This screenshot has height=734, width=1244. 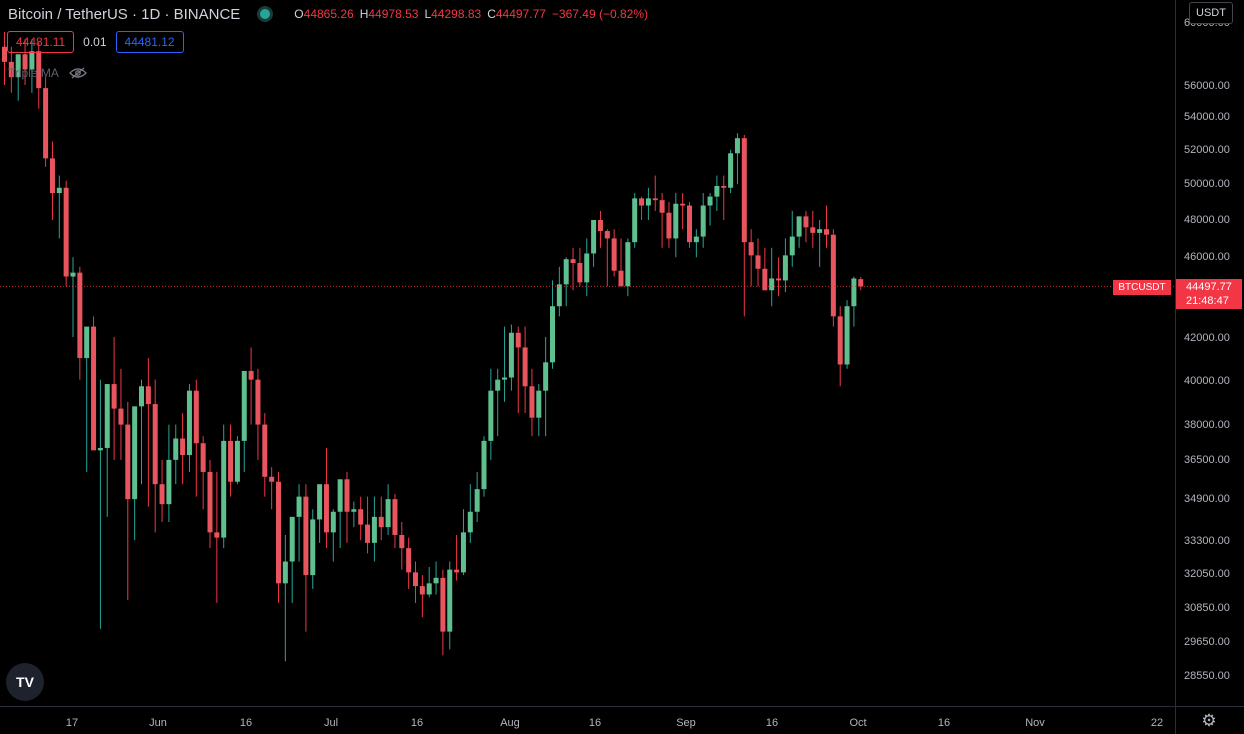 I want to click on price-tick-label: 56000.00, so click(x=1207, y=86).